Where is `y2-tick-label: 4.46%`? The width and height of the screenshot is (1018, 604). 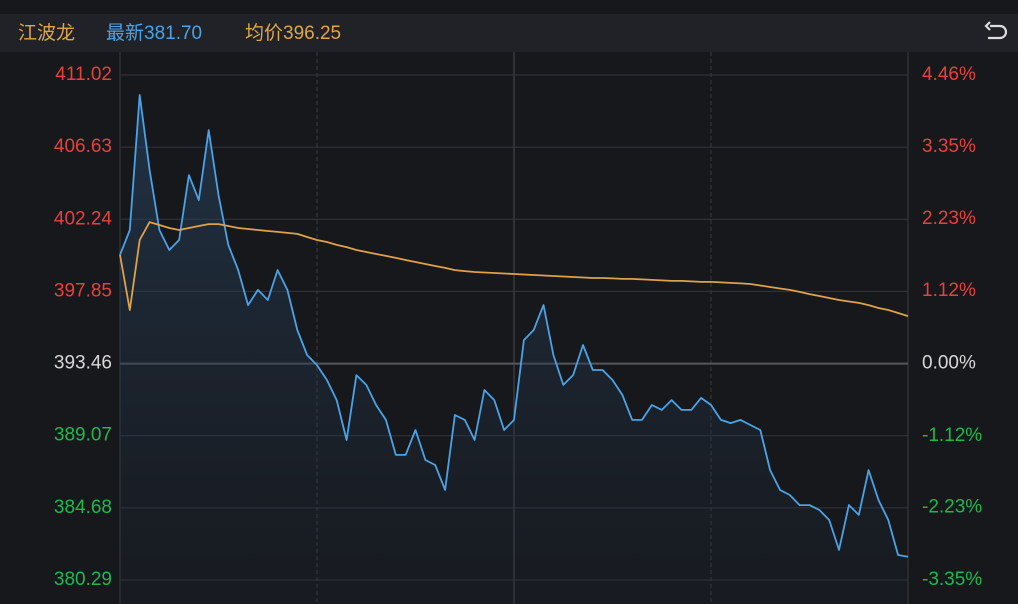
y2-tick-label: 4.46% is located at coordinates (949, 74).